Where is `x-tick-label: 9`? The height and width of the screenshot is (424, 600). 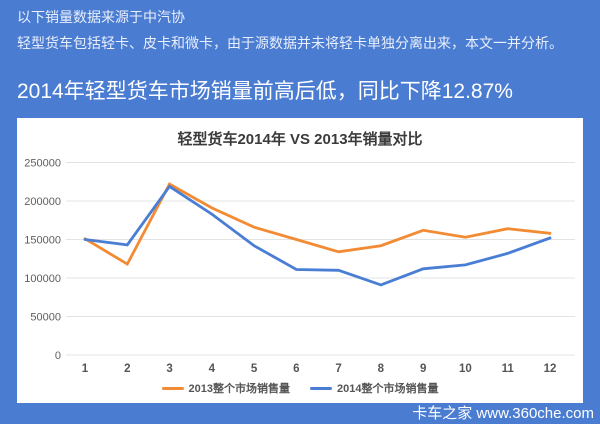 x-tick-label: 9 is located at coordinates (423, 369).